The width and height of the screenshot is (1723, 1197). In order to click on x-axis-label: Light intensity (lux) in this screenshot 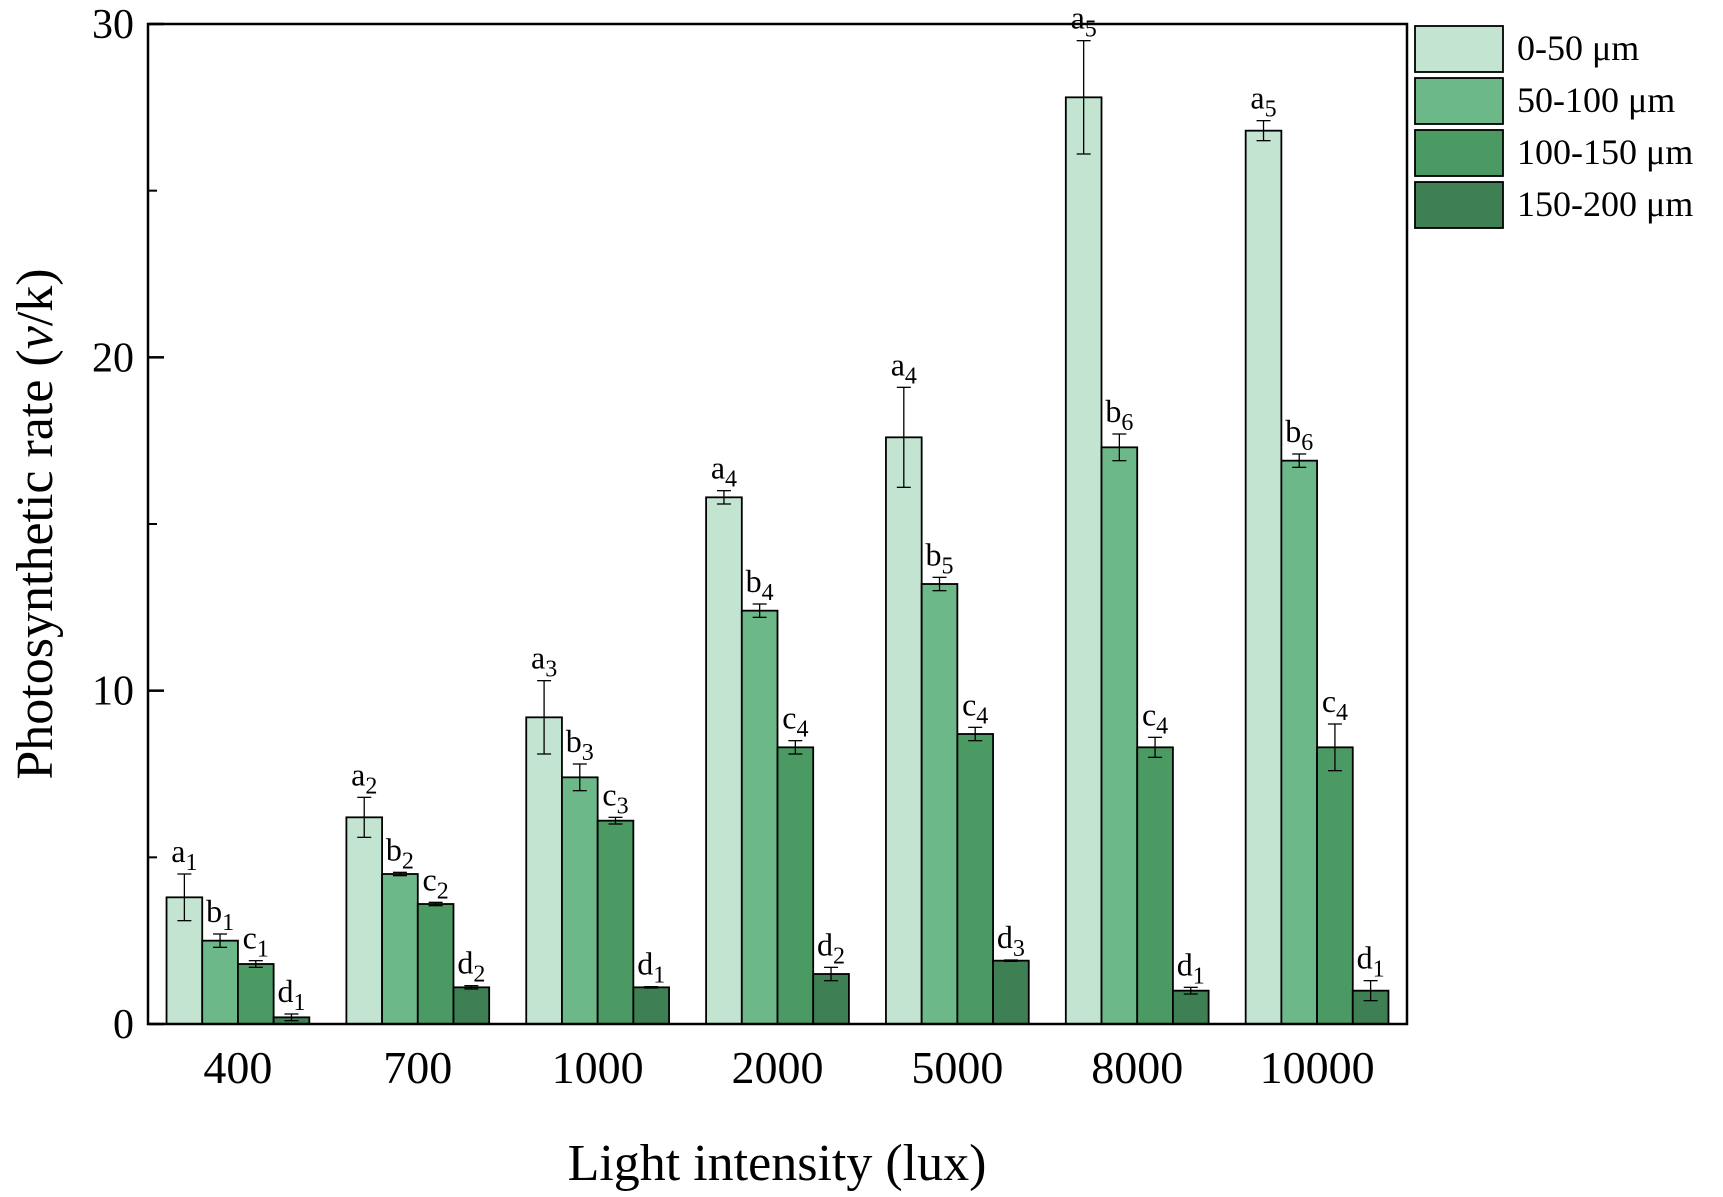, I will do `click(777, 1163)`.